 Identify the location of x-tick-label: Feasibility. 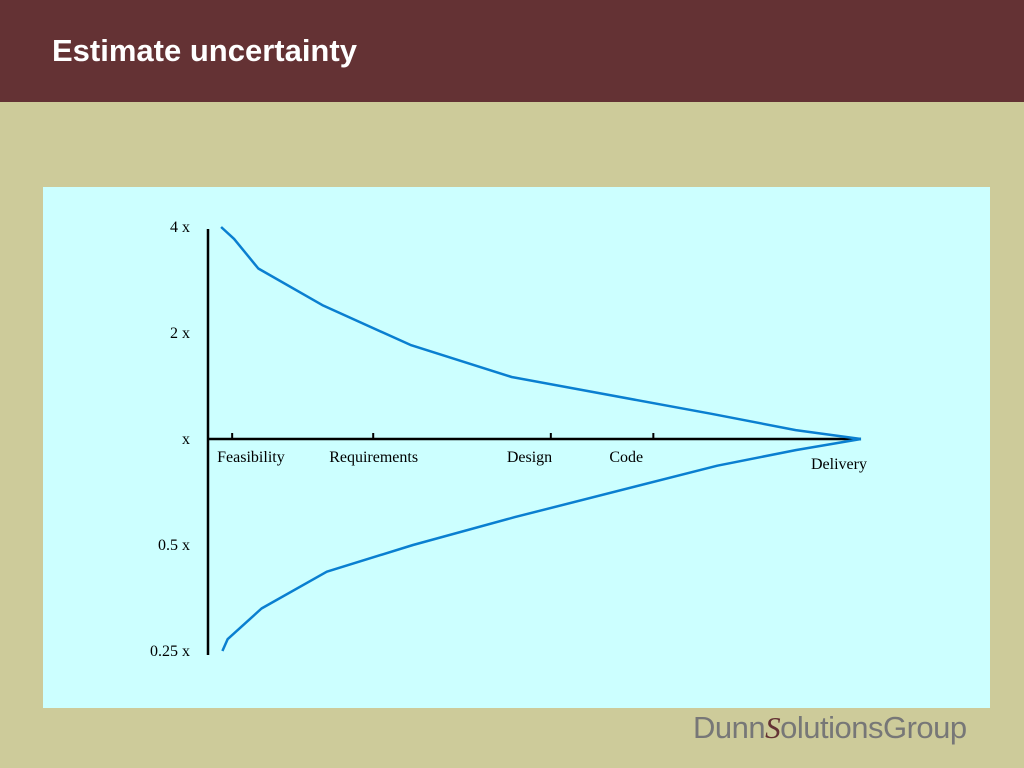
(251, 457).